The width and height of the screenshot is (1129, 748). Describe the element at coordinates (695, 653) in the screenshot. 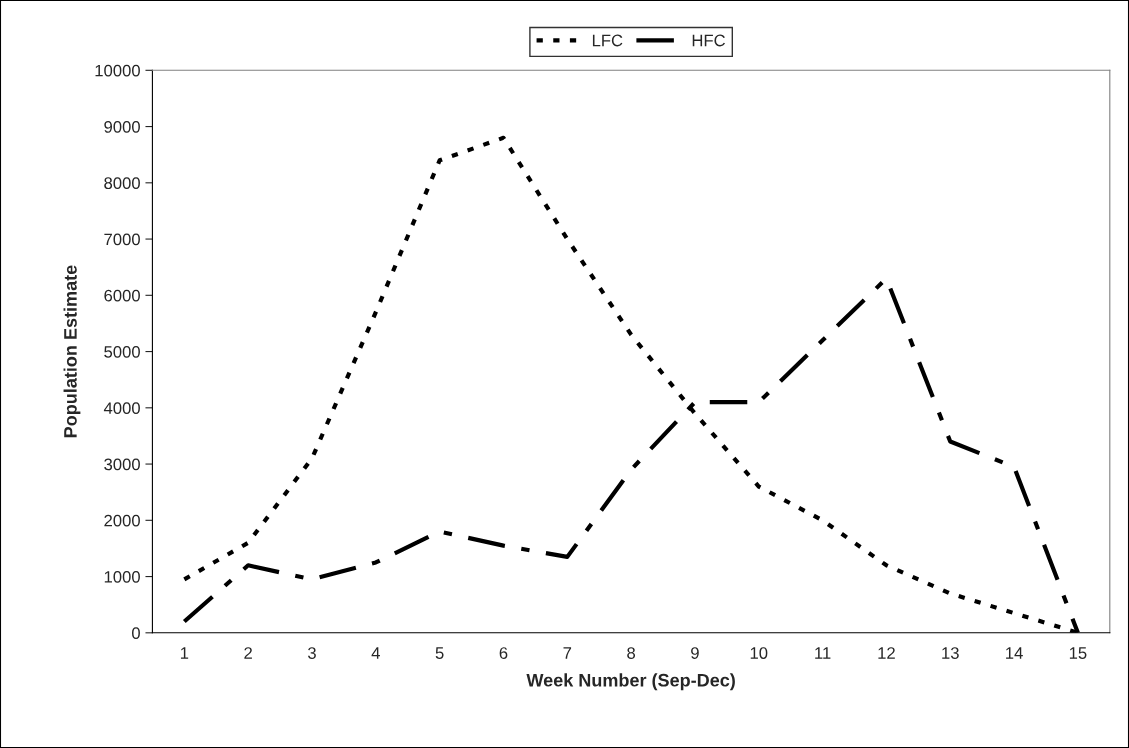

I see `x-tick-label: 9` at that location.